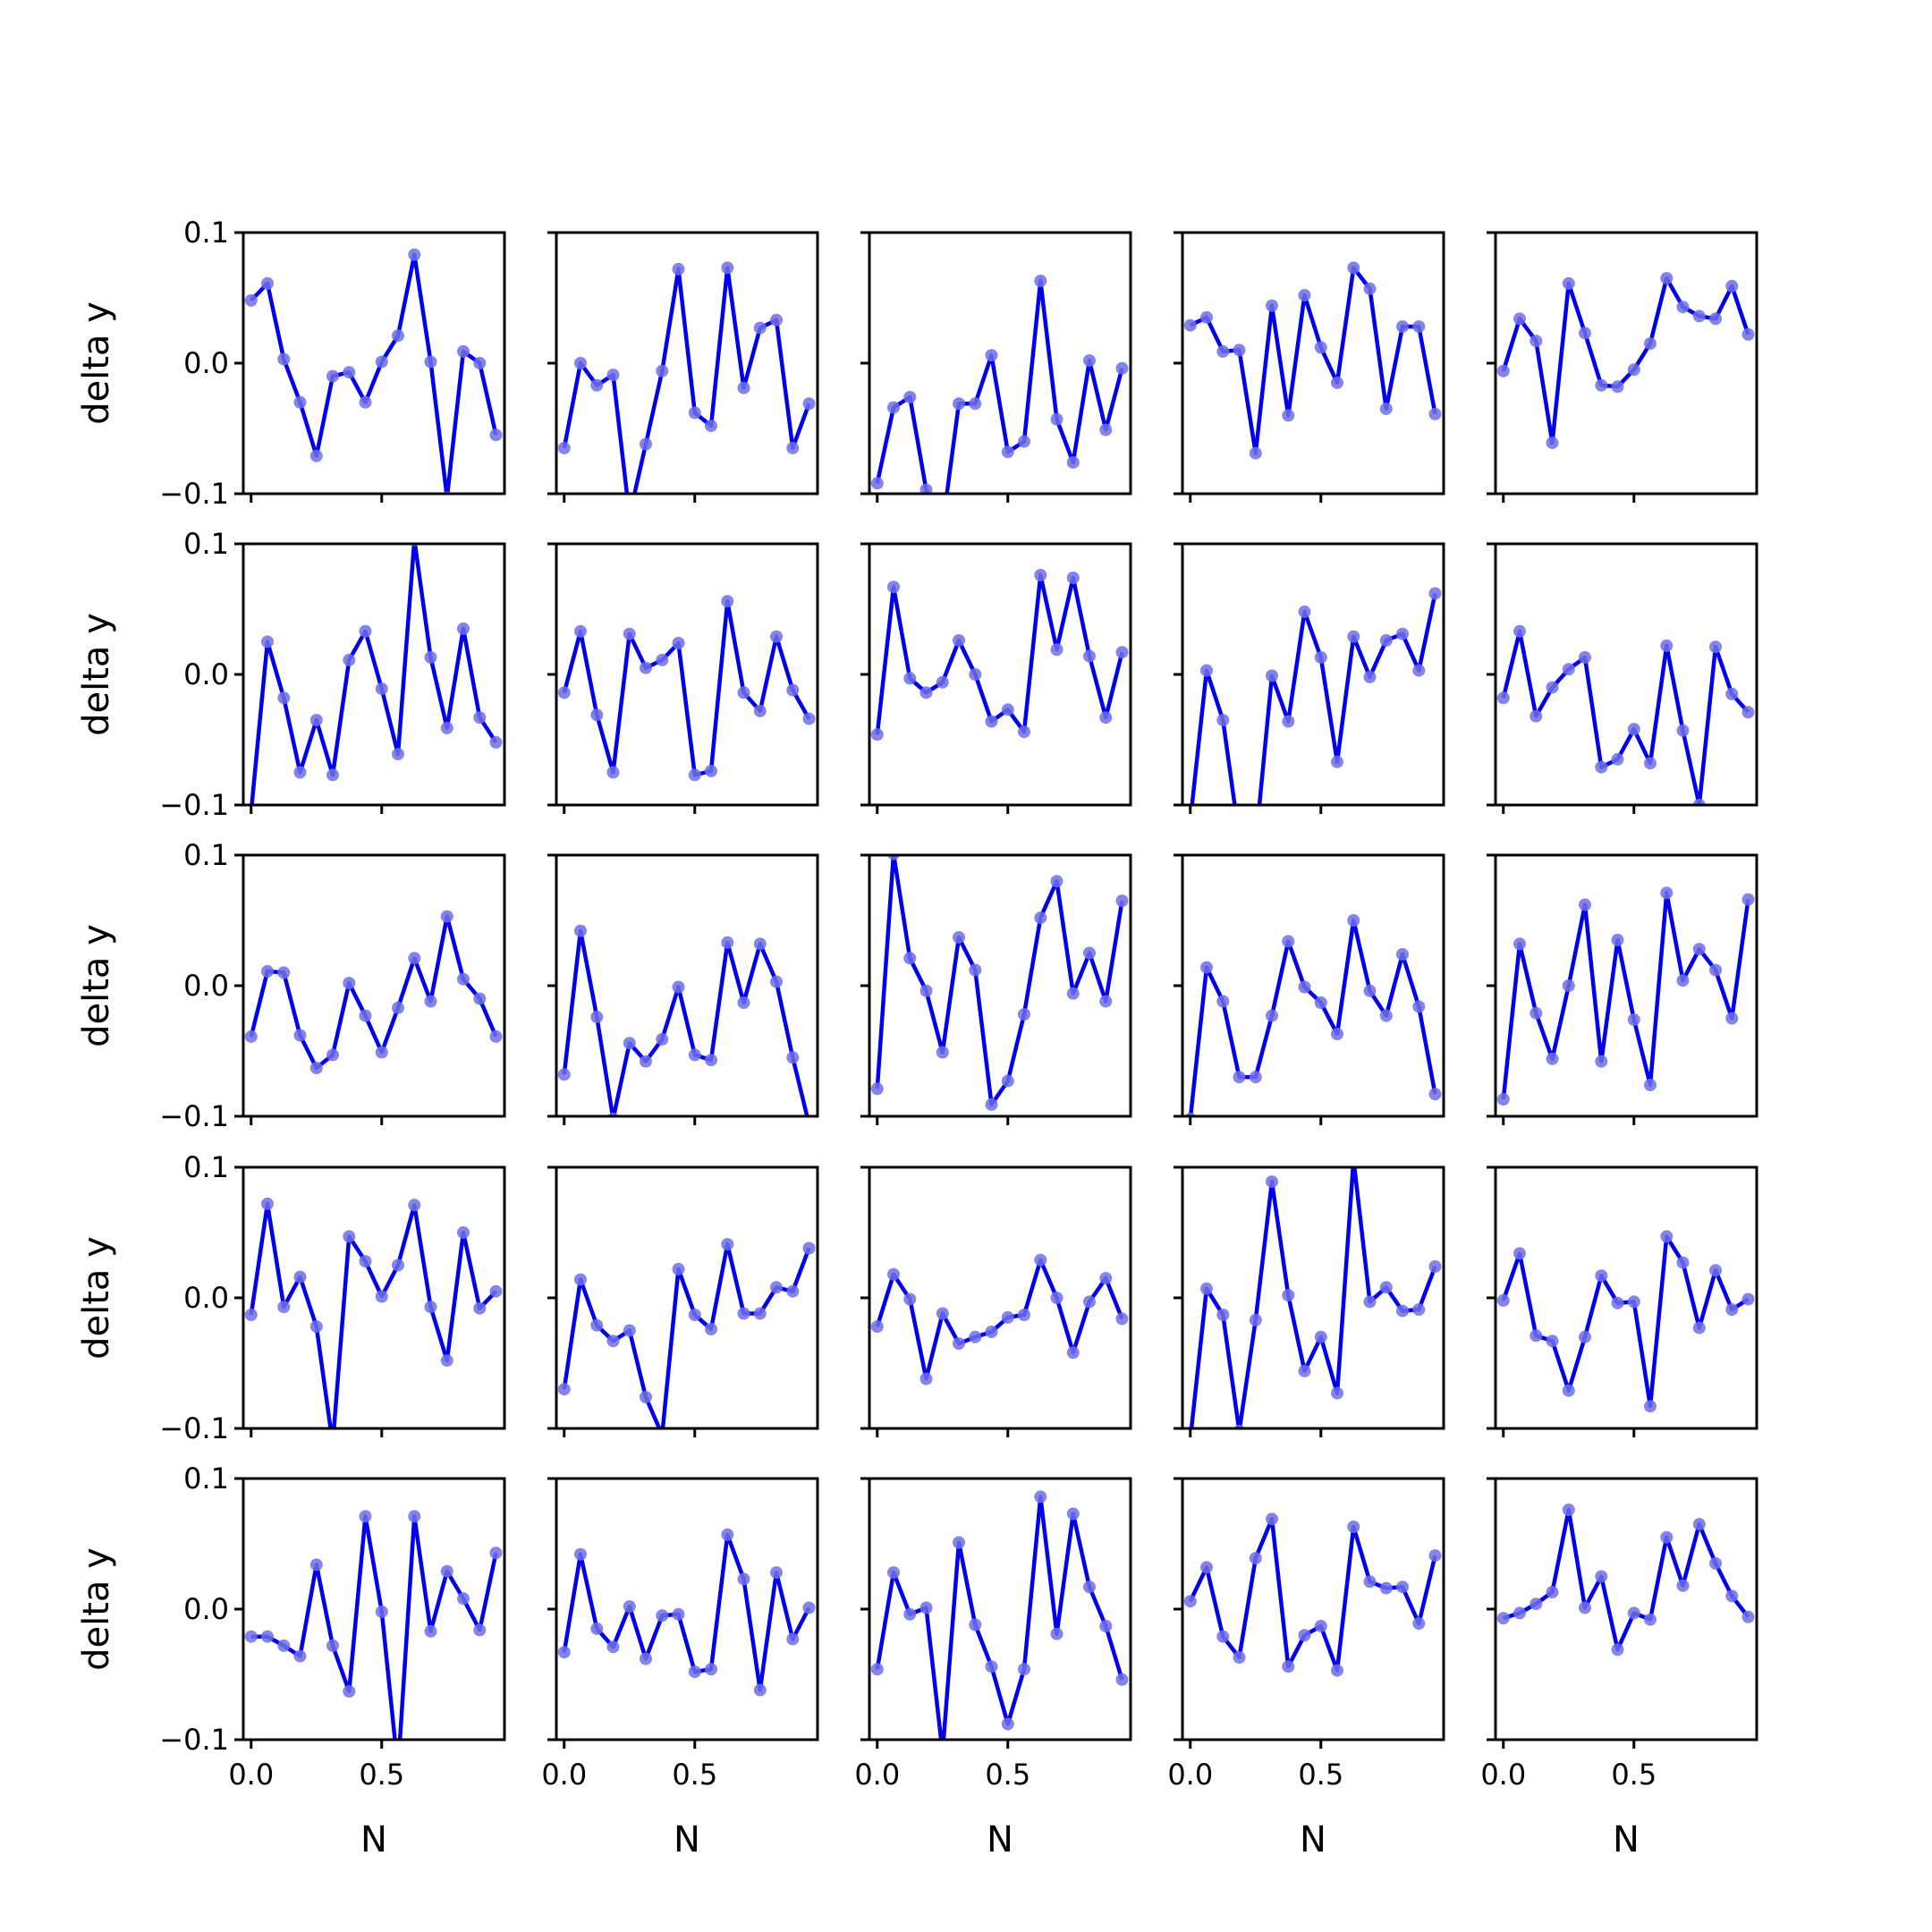 The height and width of the screenshot is (1932, 1932). I want to click on subplot-r0-c3, so click(1309, 367).